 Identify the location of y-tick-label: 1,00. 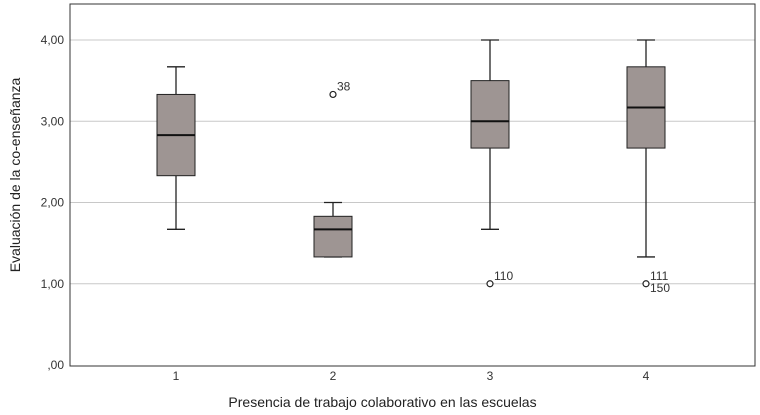
(53, 284).